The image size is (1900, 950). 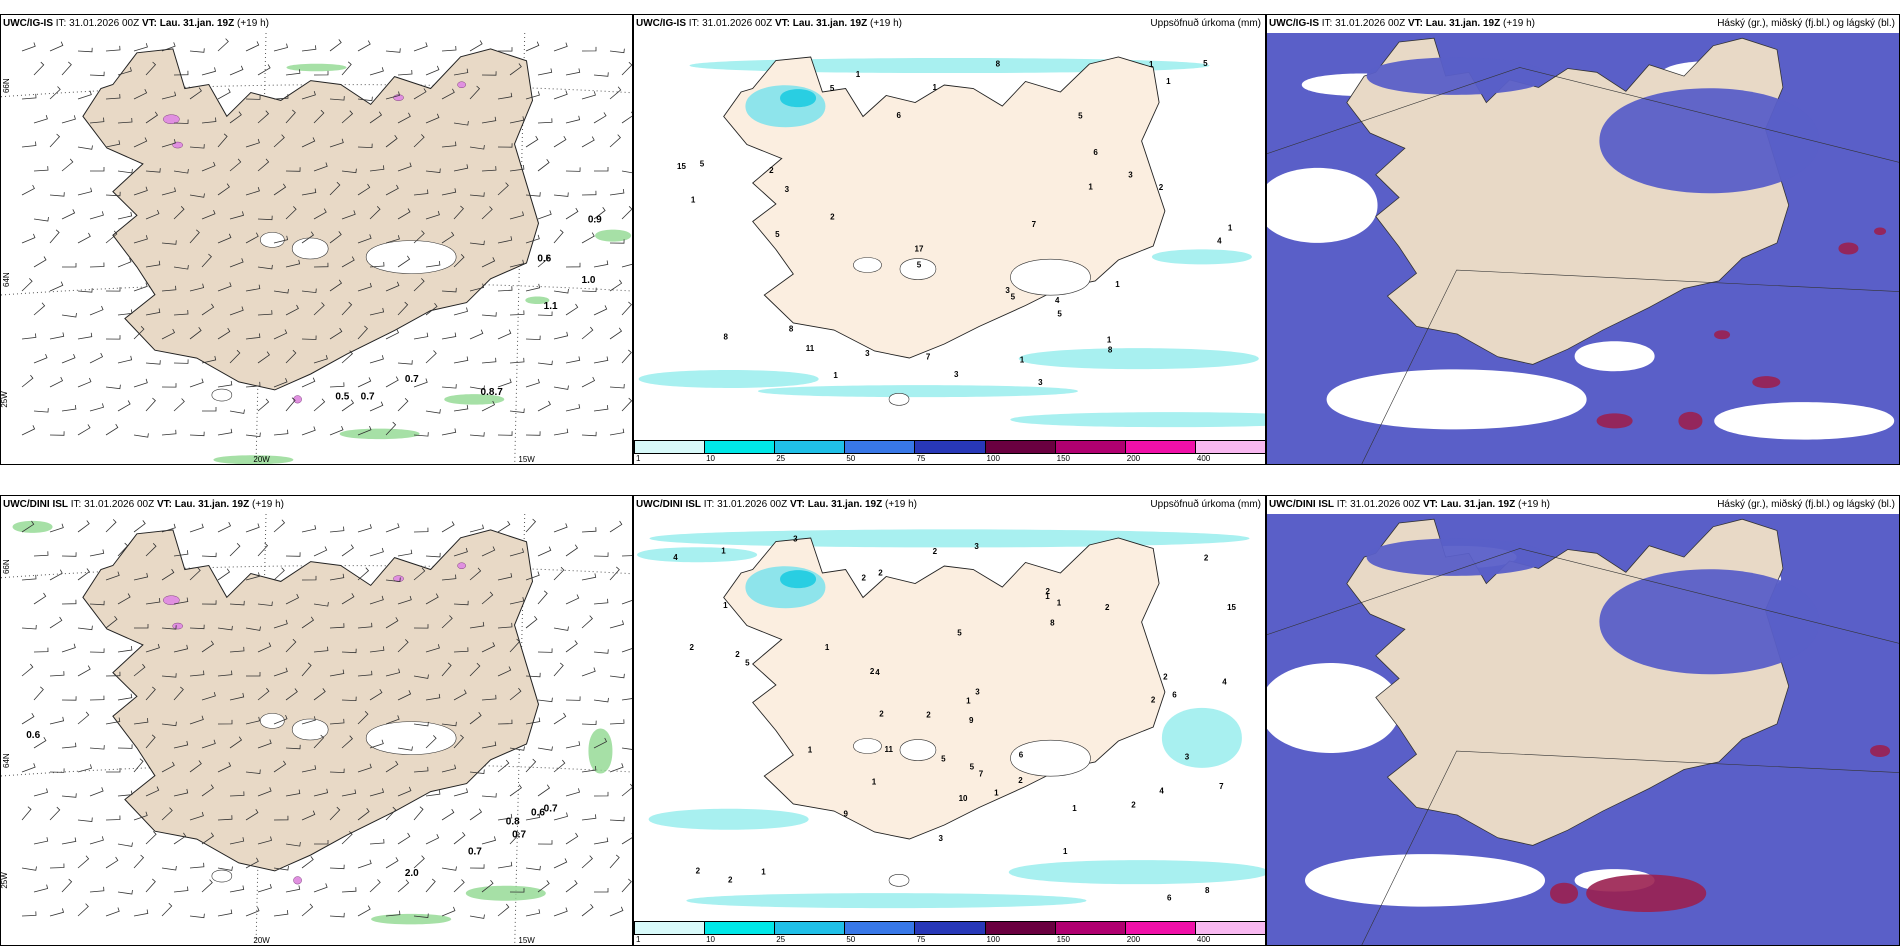 What do you see at coordinates (851, 458) in the screenshot?
I see `colorbar-tick: 50` at bounding box center [851, 458].